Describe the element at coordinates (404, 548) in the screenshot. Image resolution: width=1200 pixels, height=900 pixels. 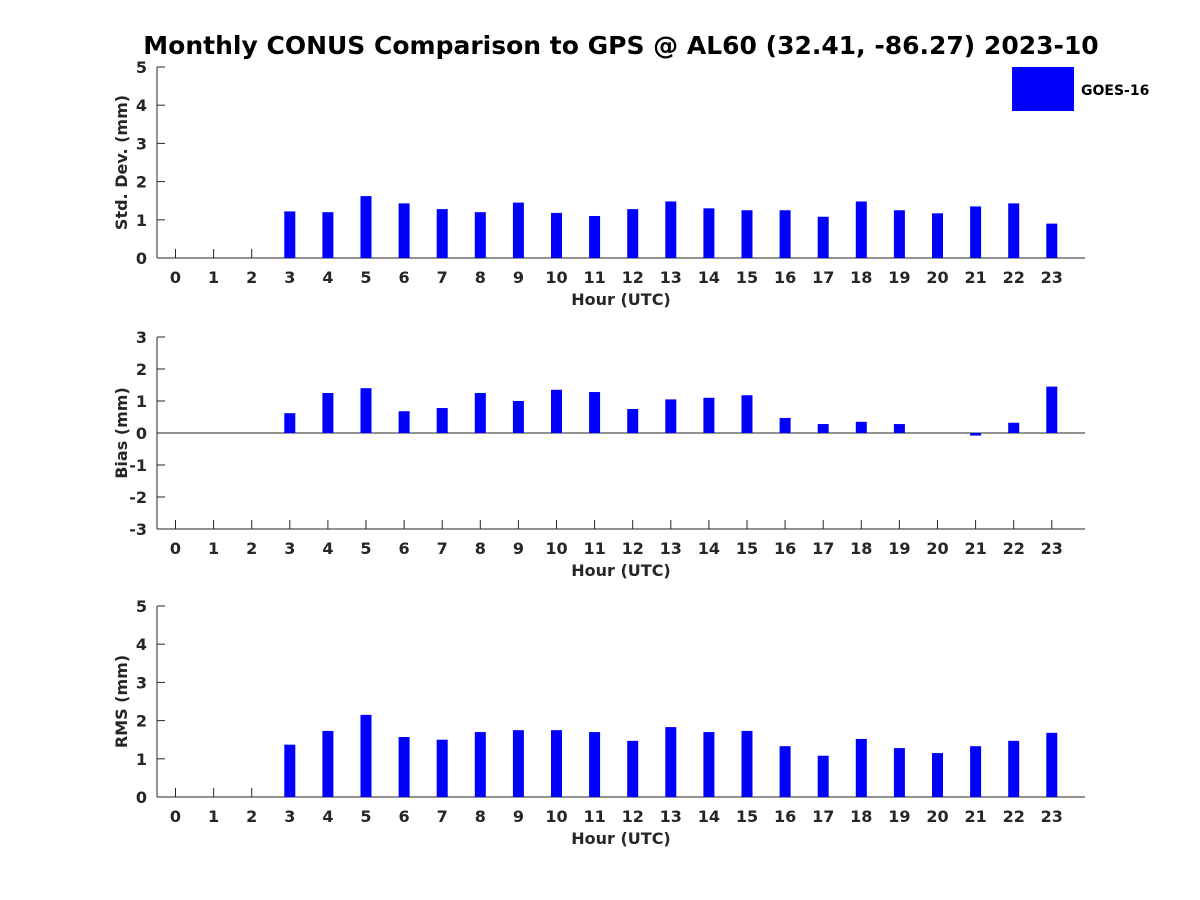
I see `x-tick-label: 6` at that location.